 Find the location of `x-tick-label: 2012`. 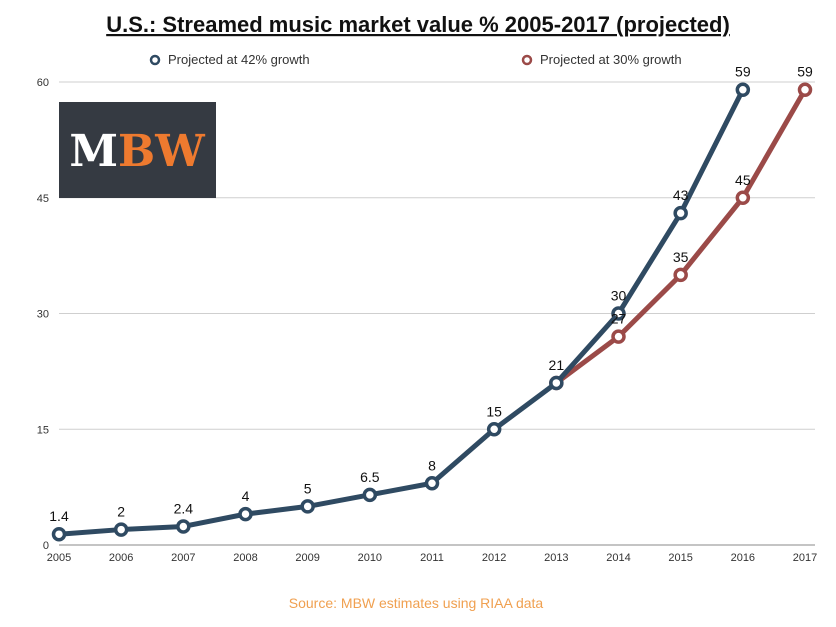

x-tick-label: 2012 is located at coordinates (494, 558).